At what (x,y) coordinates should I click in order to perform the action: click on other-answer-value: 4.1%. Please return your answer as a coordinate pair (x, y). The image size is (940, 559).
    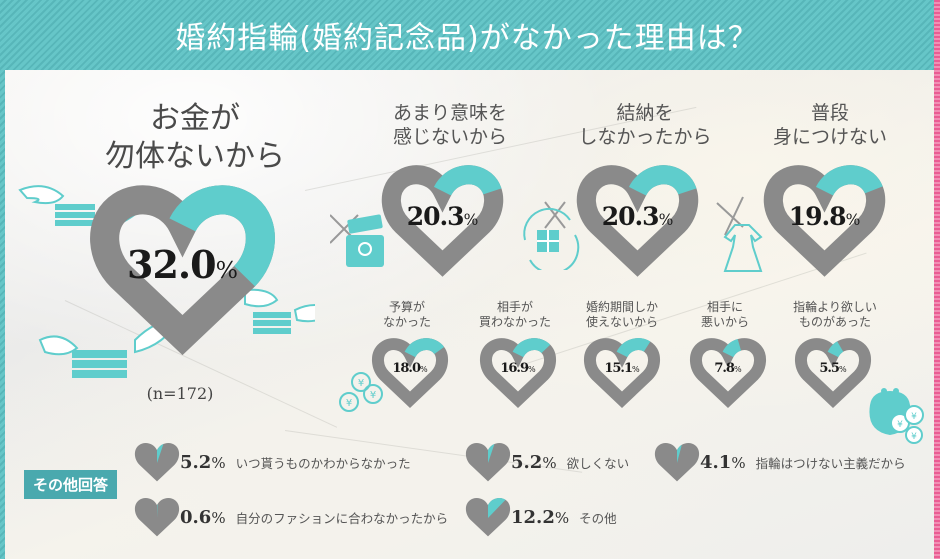
    Looking at the image, I should click on (723, 462).